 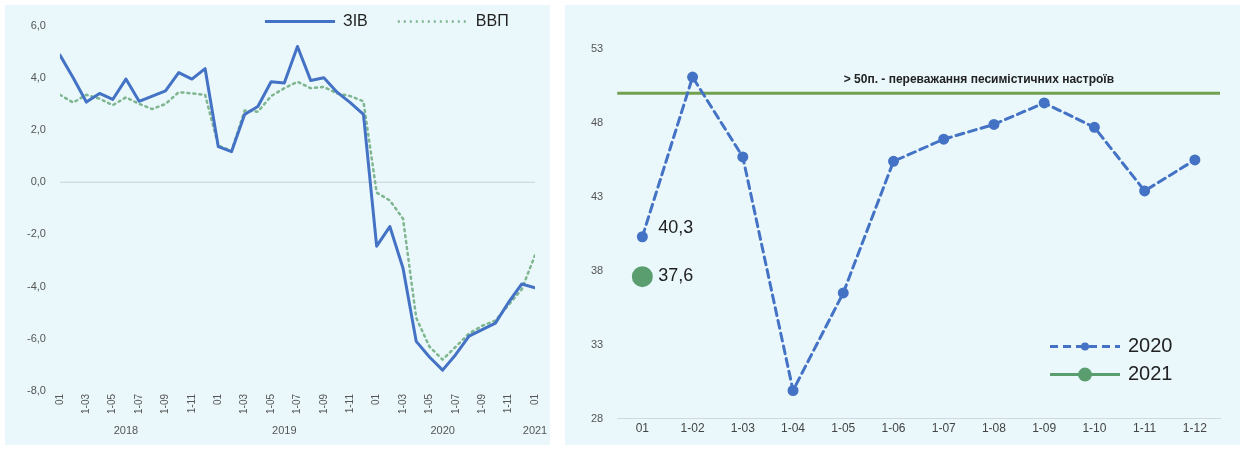 I want to click on text: 2018, so click(x=126, y=429).